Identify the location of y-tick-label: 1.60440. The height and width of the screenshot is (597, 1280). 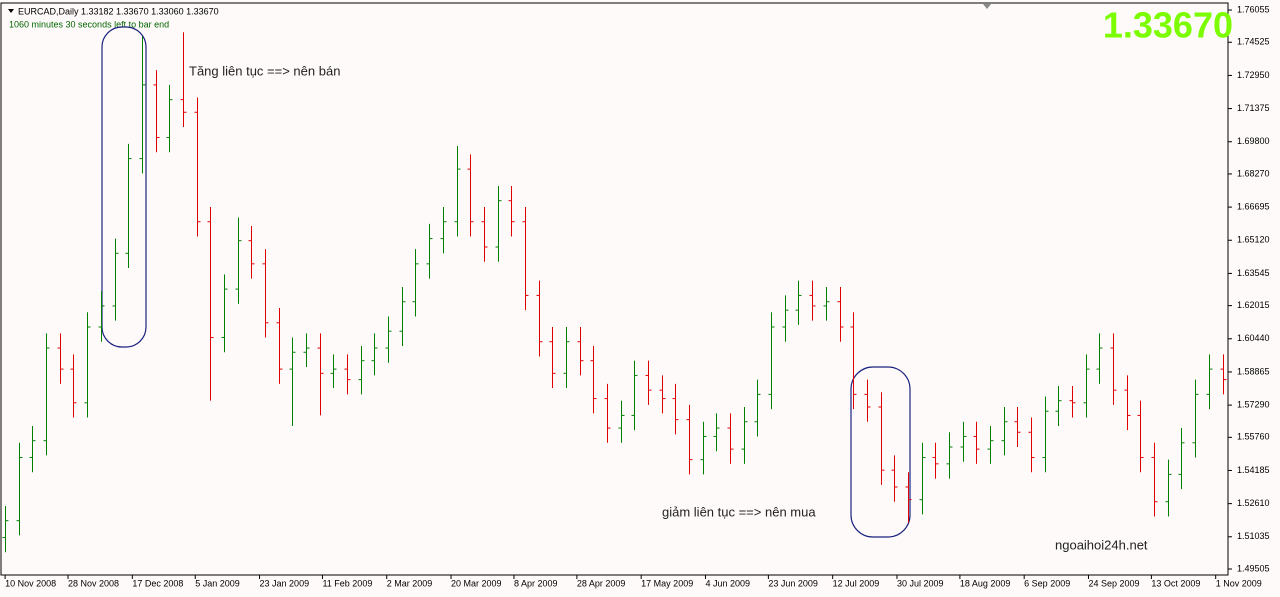
(1253, 338).